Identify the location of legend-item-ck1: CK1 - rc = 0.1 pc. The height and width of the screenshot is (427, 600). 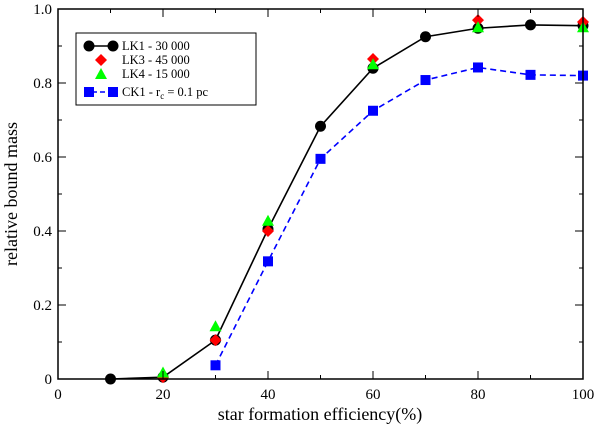
(146, 93).